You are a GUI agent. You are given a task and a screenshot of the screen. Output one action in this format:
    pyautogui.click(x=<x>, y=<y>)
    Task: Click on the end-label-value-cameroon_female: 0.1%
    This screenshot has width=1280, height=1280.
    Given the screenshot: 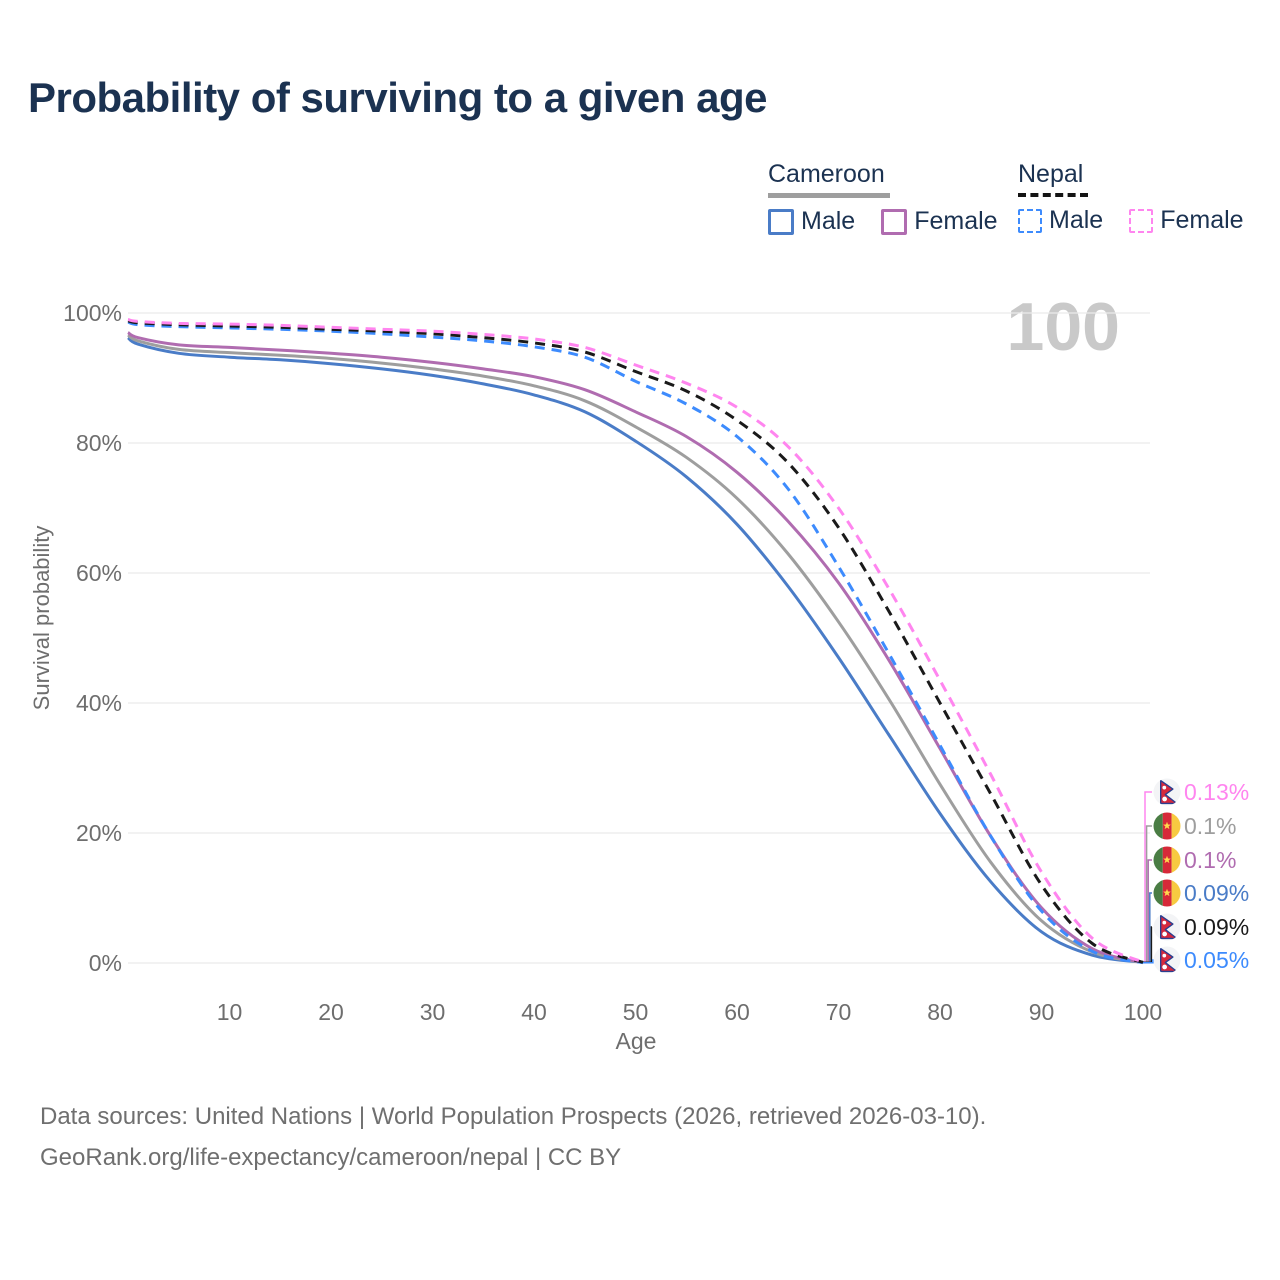 What is the action you would take?
    pyautogui.click(x=1210, y=860)
    